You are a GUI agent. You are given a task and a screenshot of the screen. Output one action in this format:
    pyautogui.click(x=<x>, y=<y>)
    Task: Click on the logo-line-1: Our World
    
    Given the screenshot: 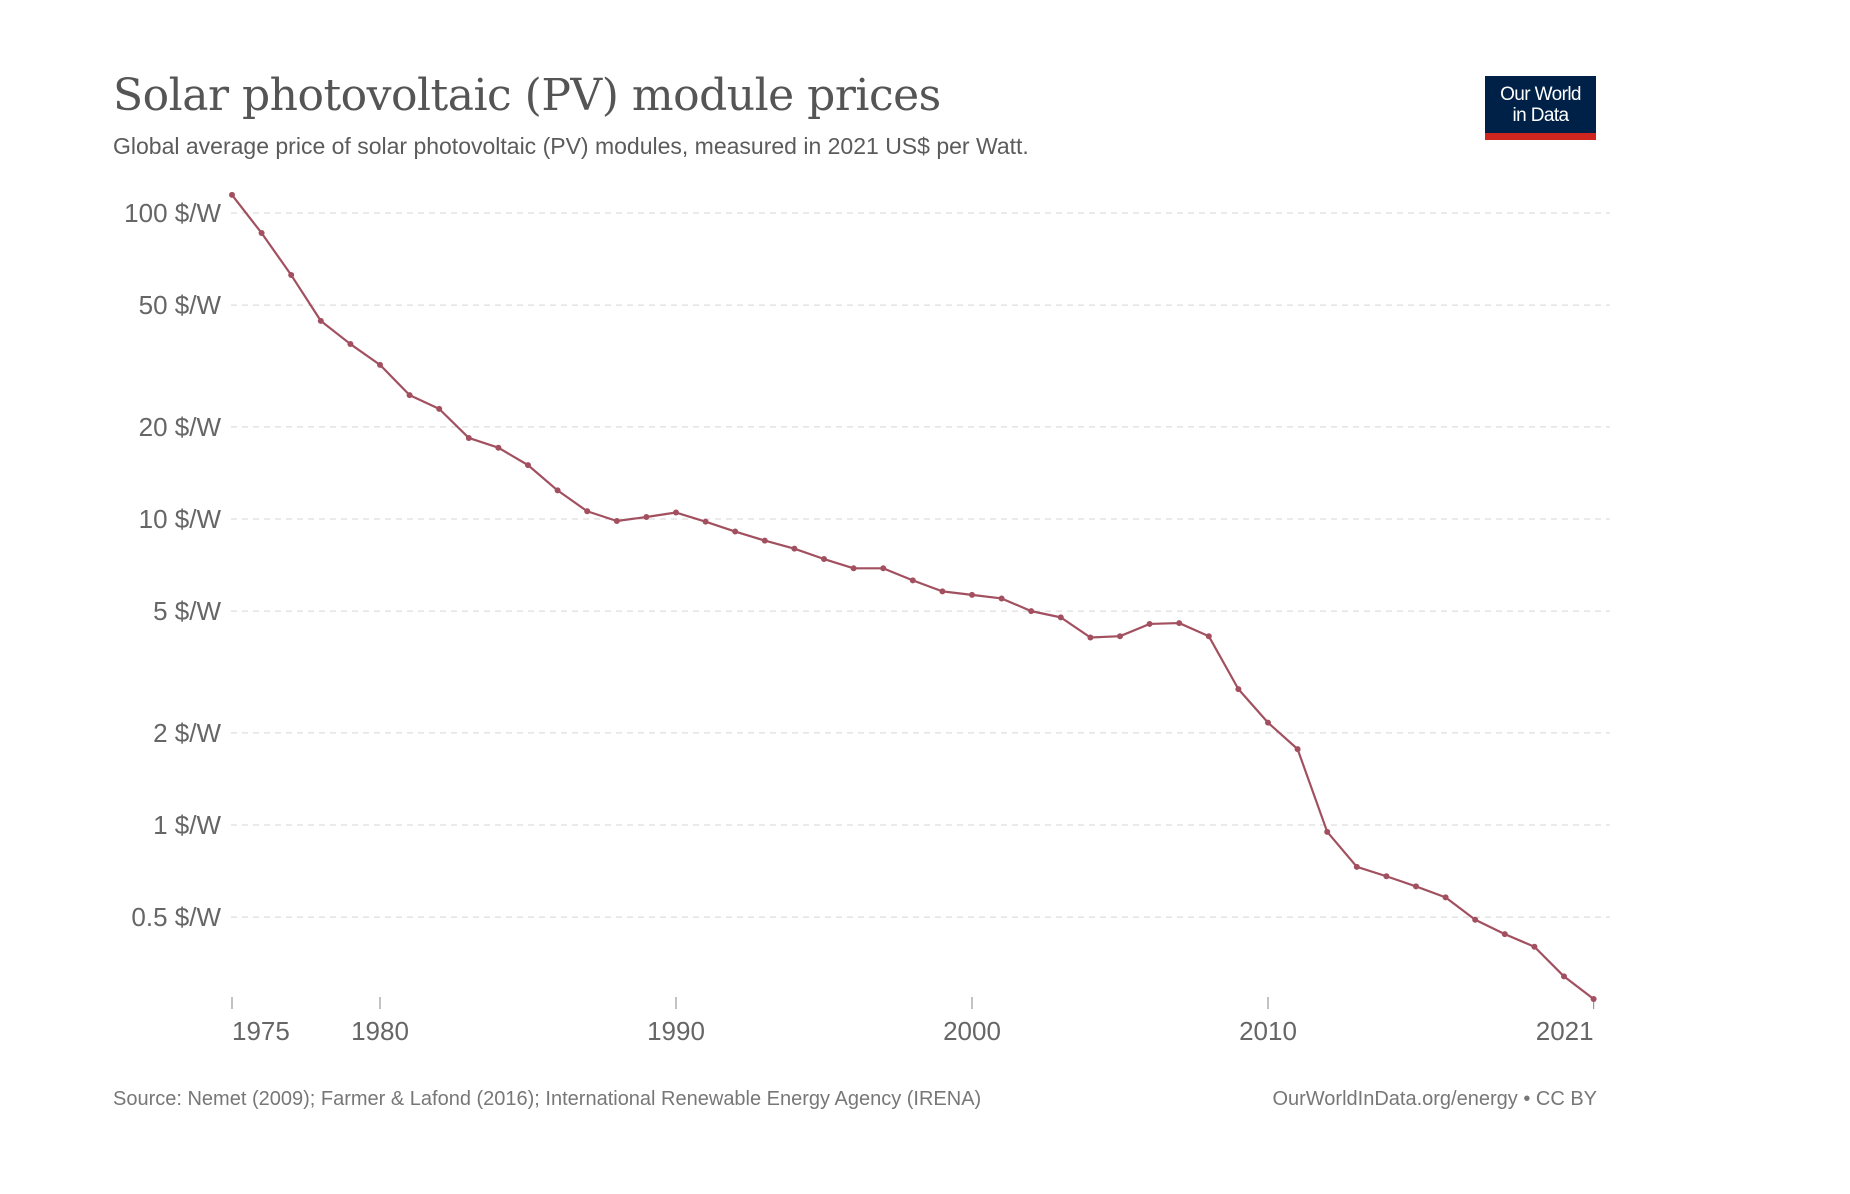 What is the action you would take?
    pyautogui.click(x=1540, y=94)
    